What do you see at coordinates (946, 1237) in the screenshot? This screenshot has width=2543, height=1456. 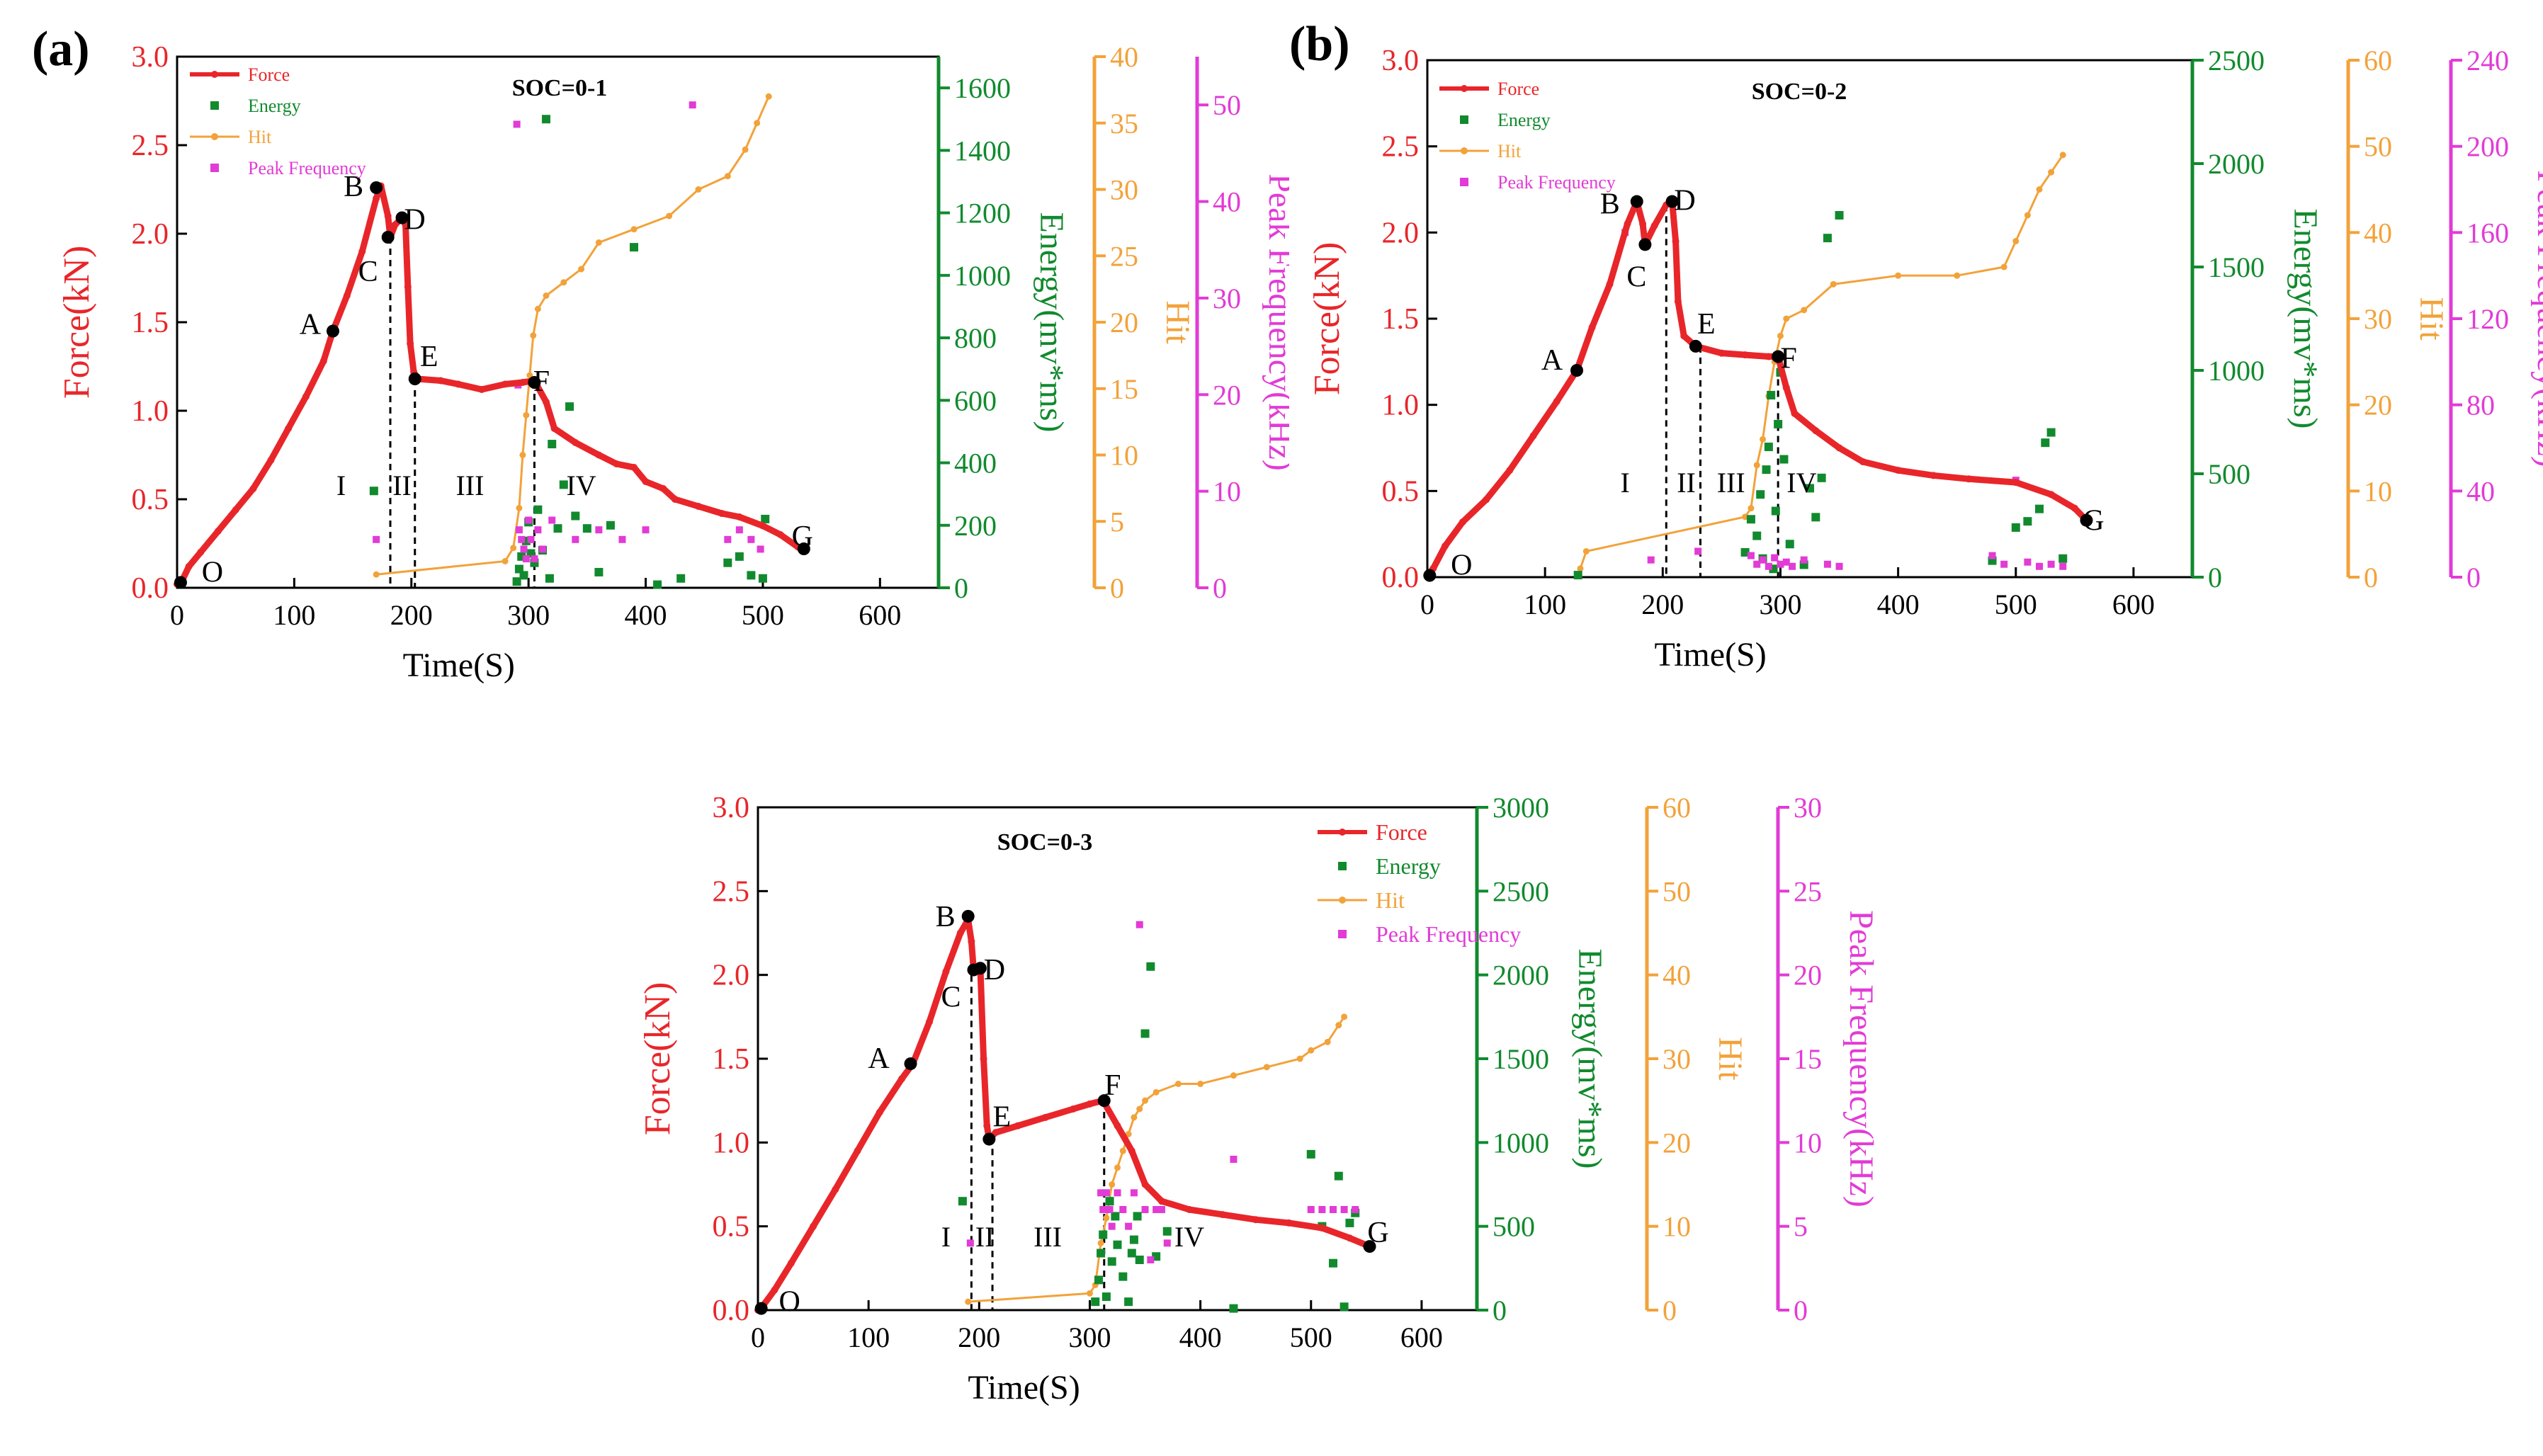 I see `region-label: I` at bounding box center [946, 1237].